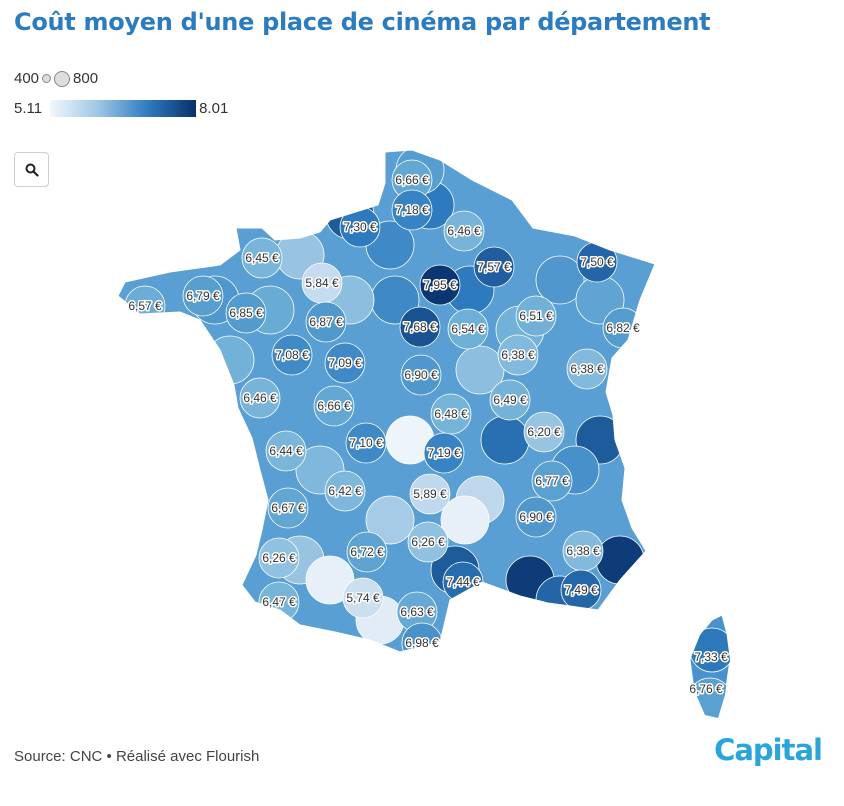  I want to click on price-label: 6,82 €, so click(623, 328).